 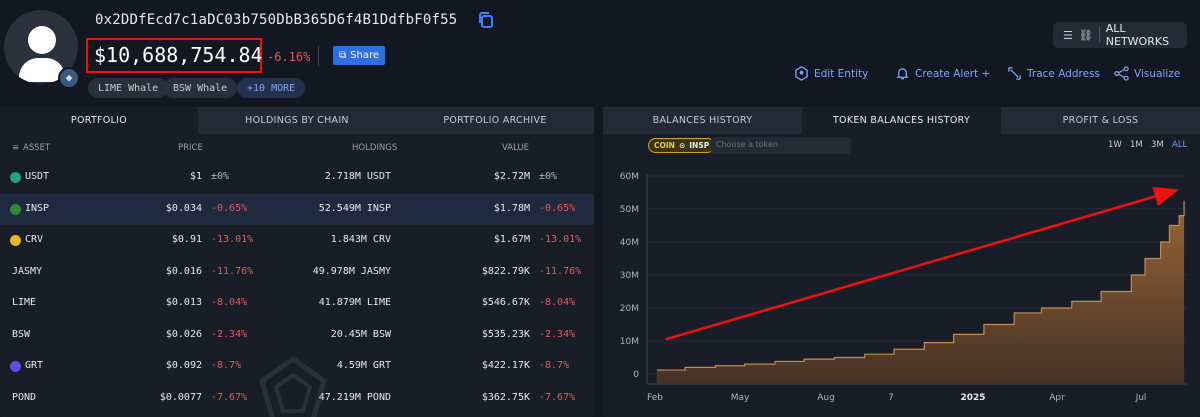 What do you see at coordinates (1120, 35) in the screenshot?
I see `network-selector: ☰ ⛓ ALL NETWORKS` at bounding box center [1120, 35].